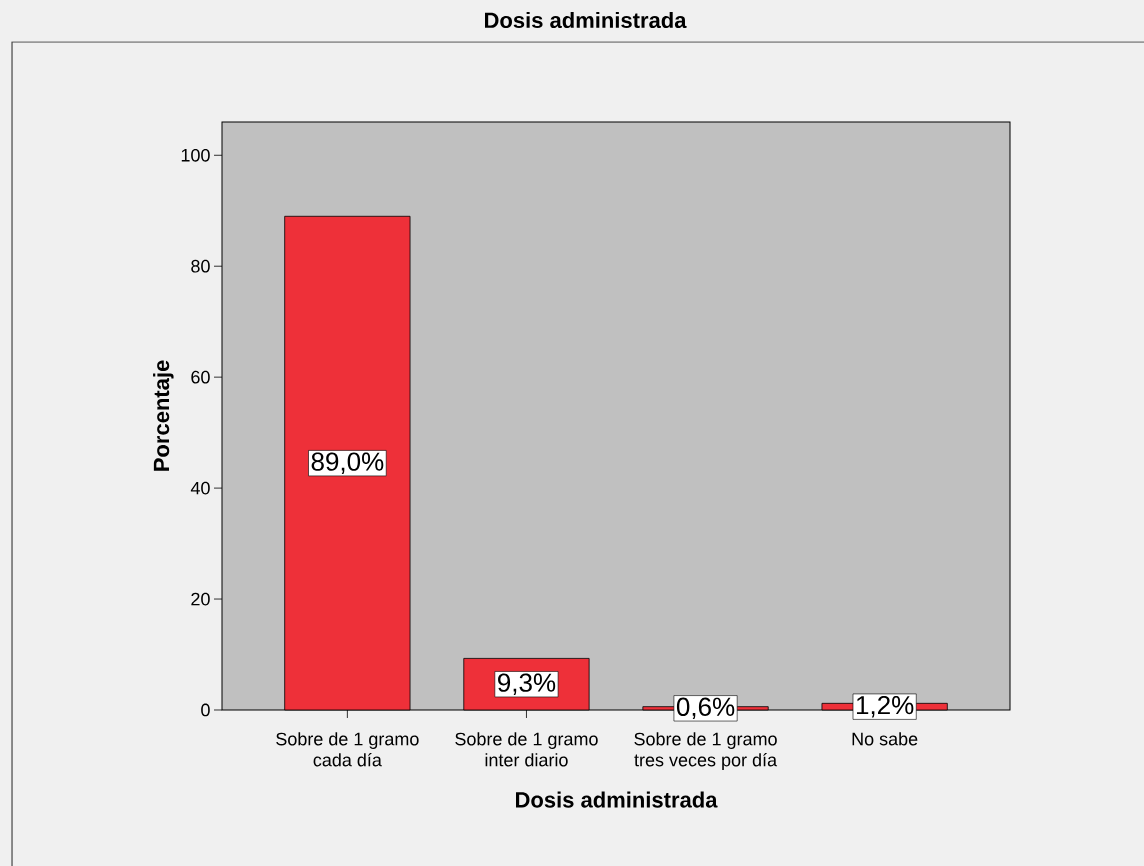  Describe the element at coordinates (526, 749) in the screenshot. I see `x-tick-label: Sobre de 1 gramo inter diario` at that location.